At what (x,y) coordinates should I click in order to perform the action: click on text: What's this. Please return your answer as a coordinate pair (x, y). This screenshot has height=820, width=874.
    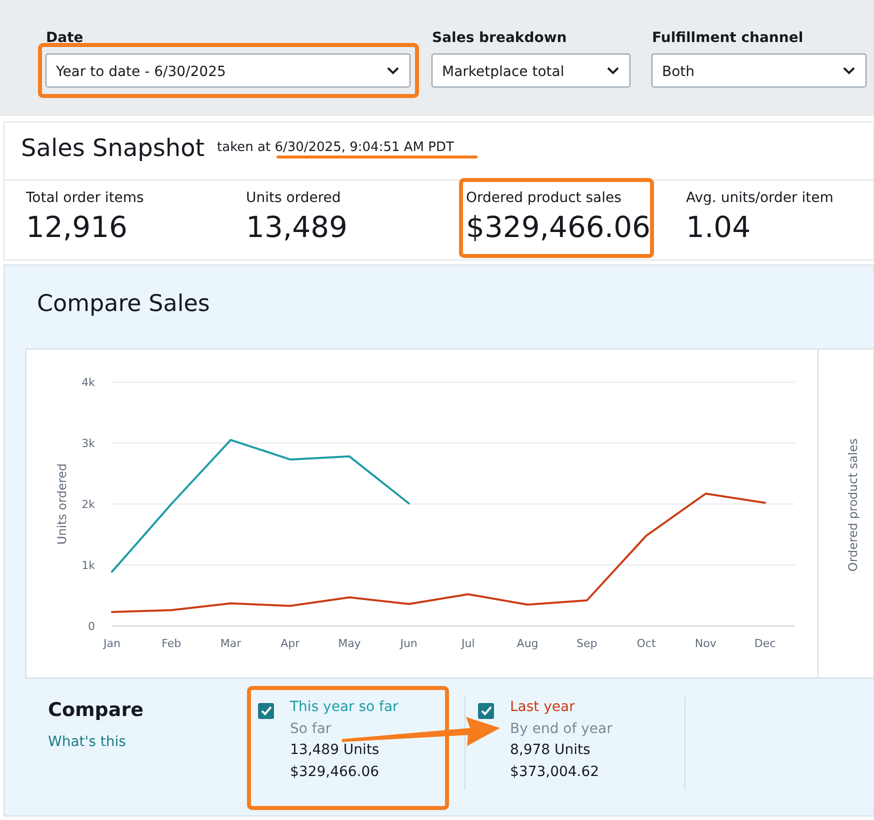
    Looking at the image, I should click on (87, 742).